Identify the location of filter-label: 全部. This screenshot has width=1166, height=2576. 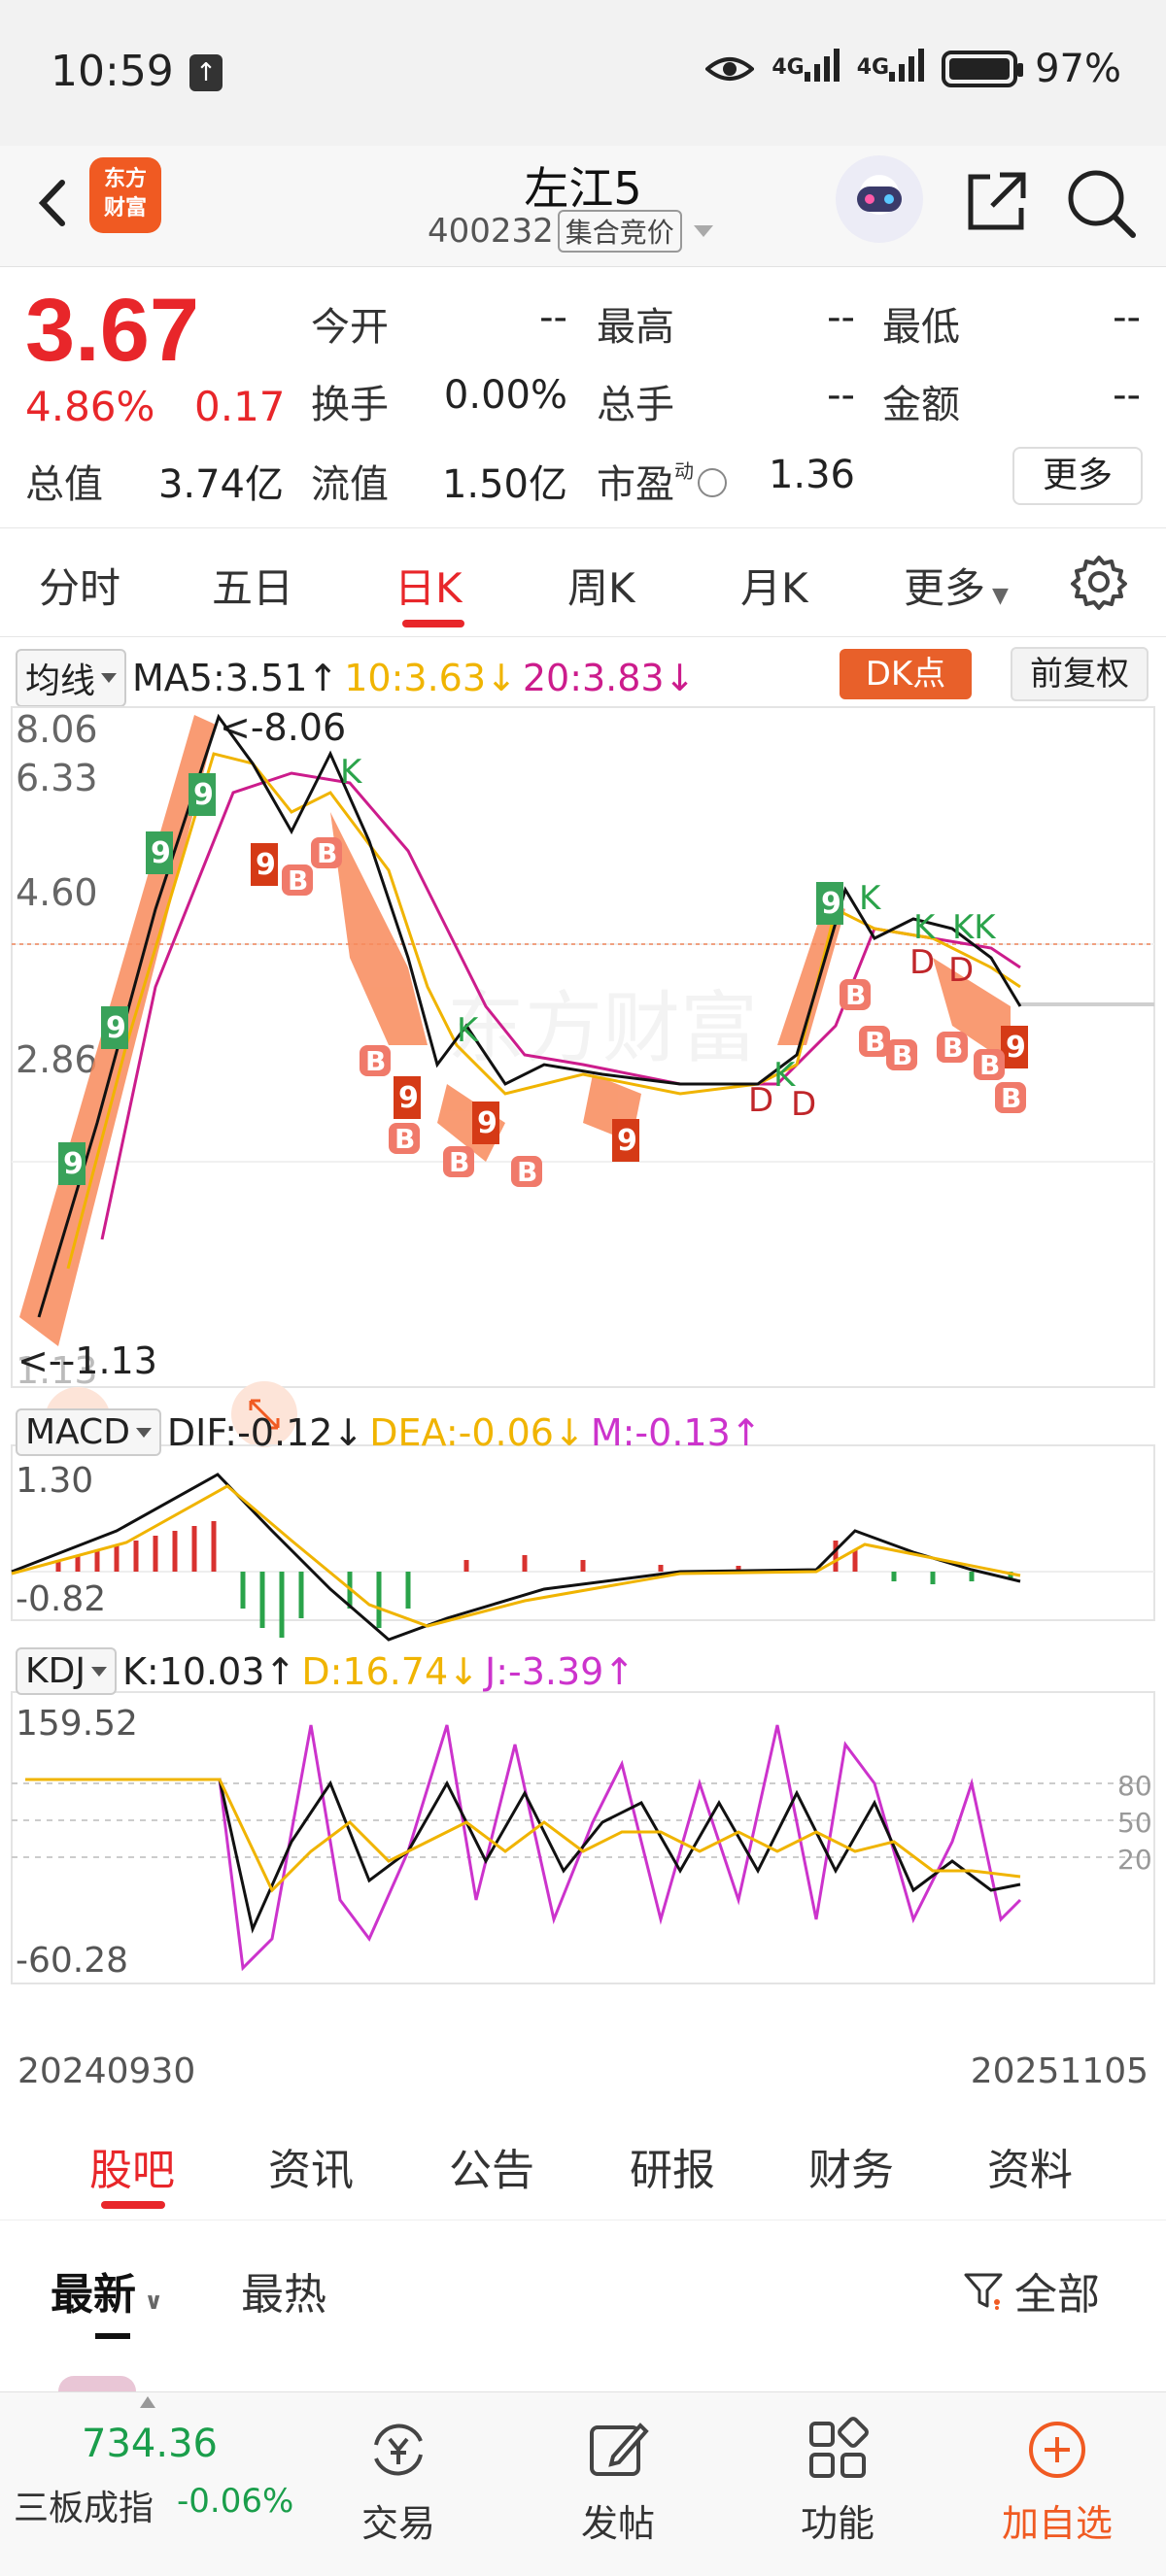
(1057, 2295).